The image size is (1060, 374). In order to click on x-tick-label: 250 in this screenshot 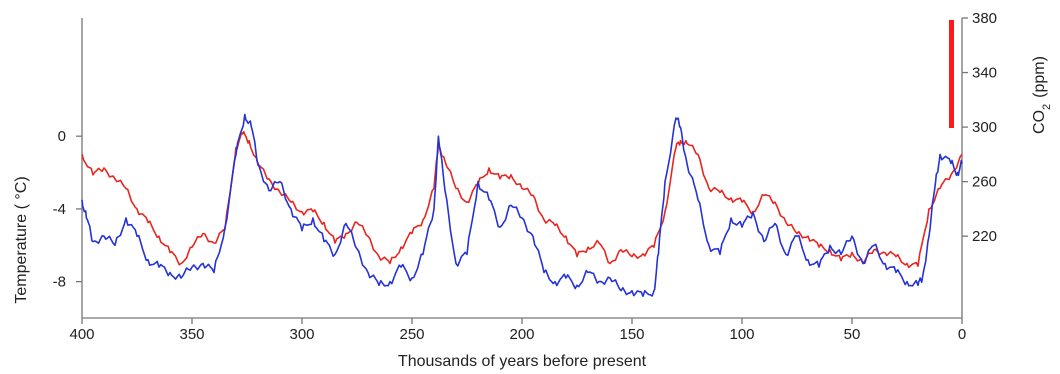, I will do `click(411, 334)`.